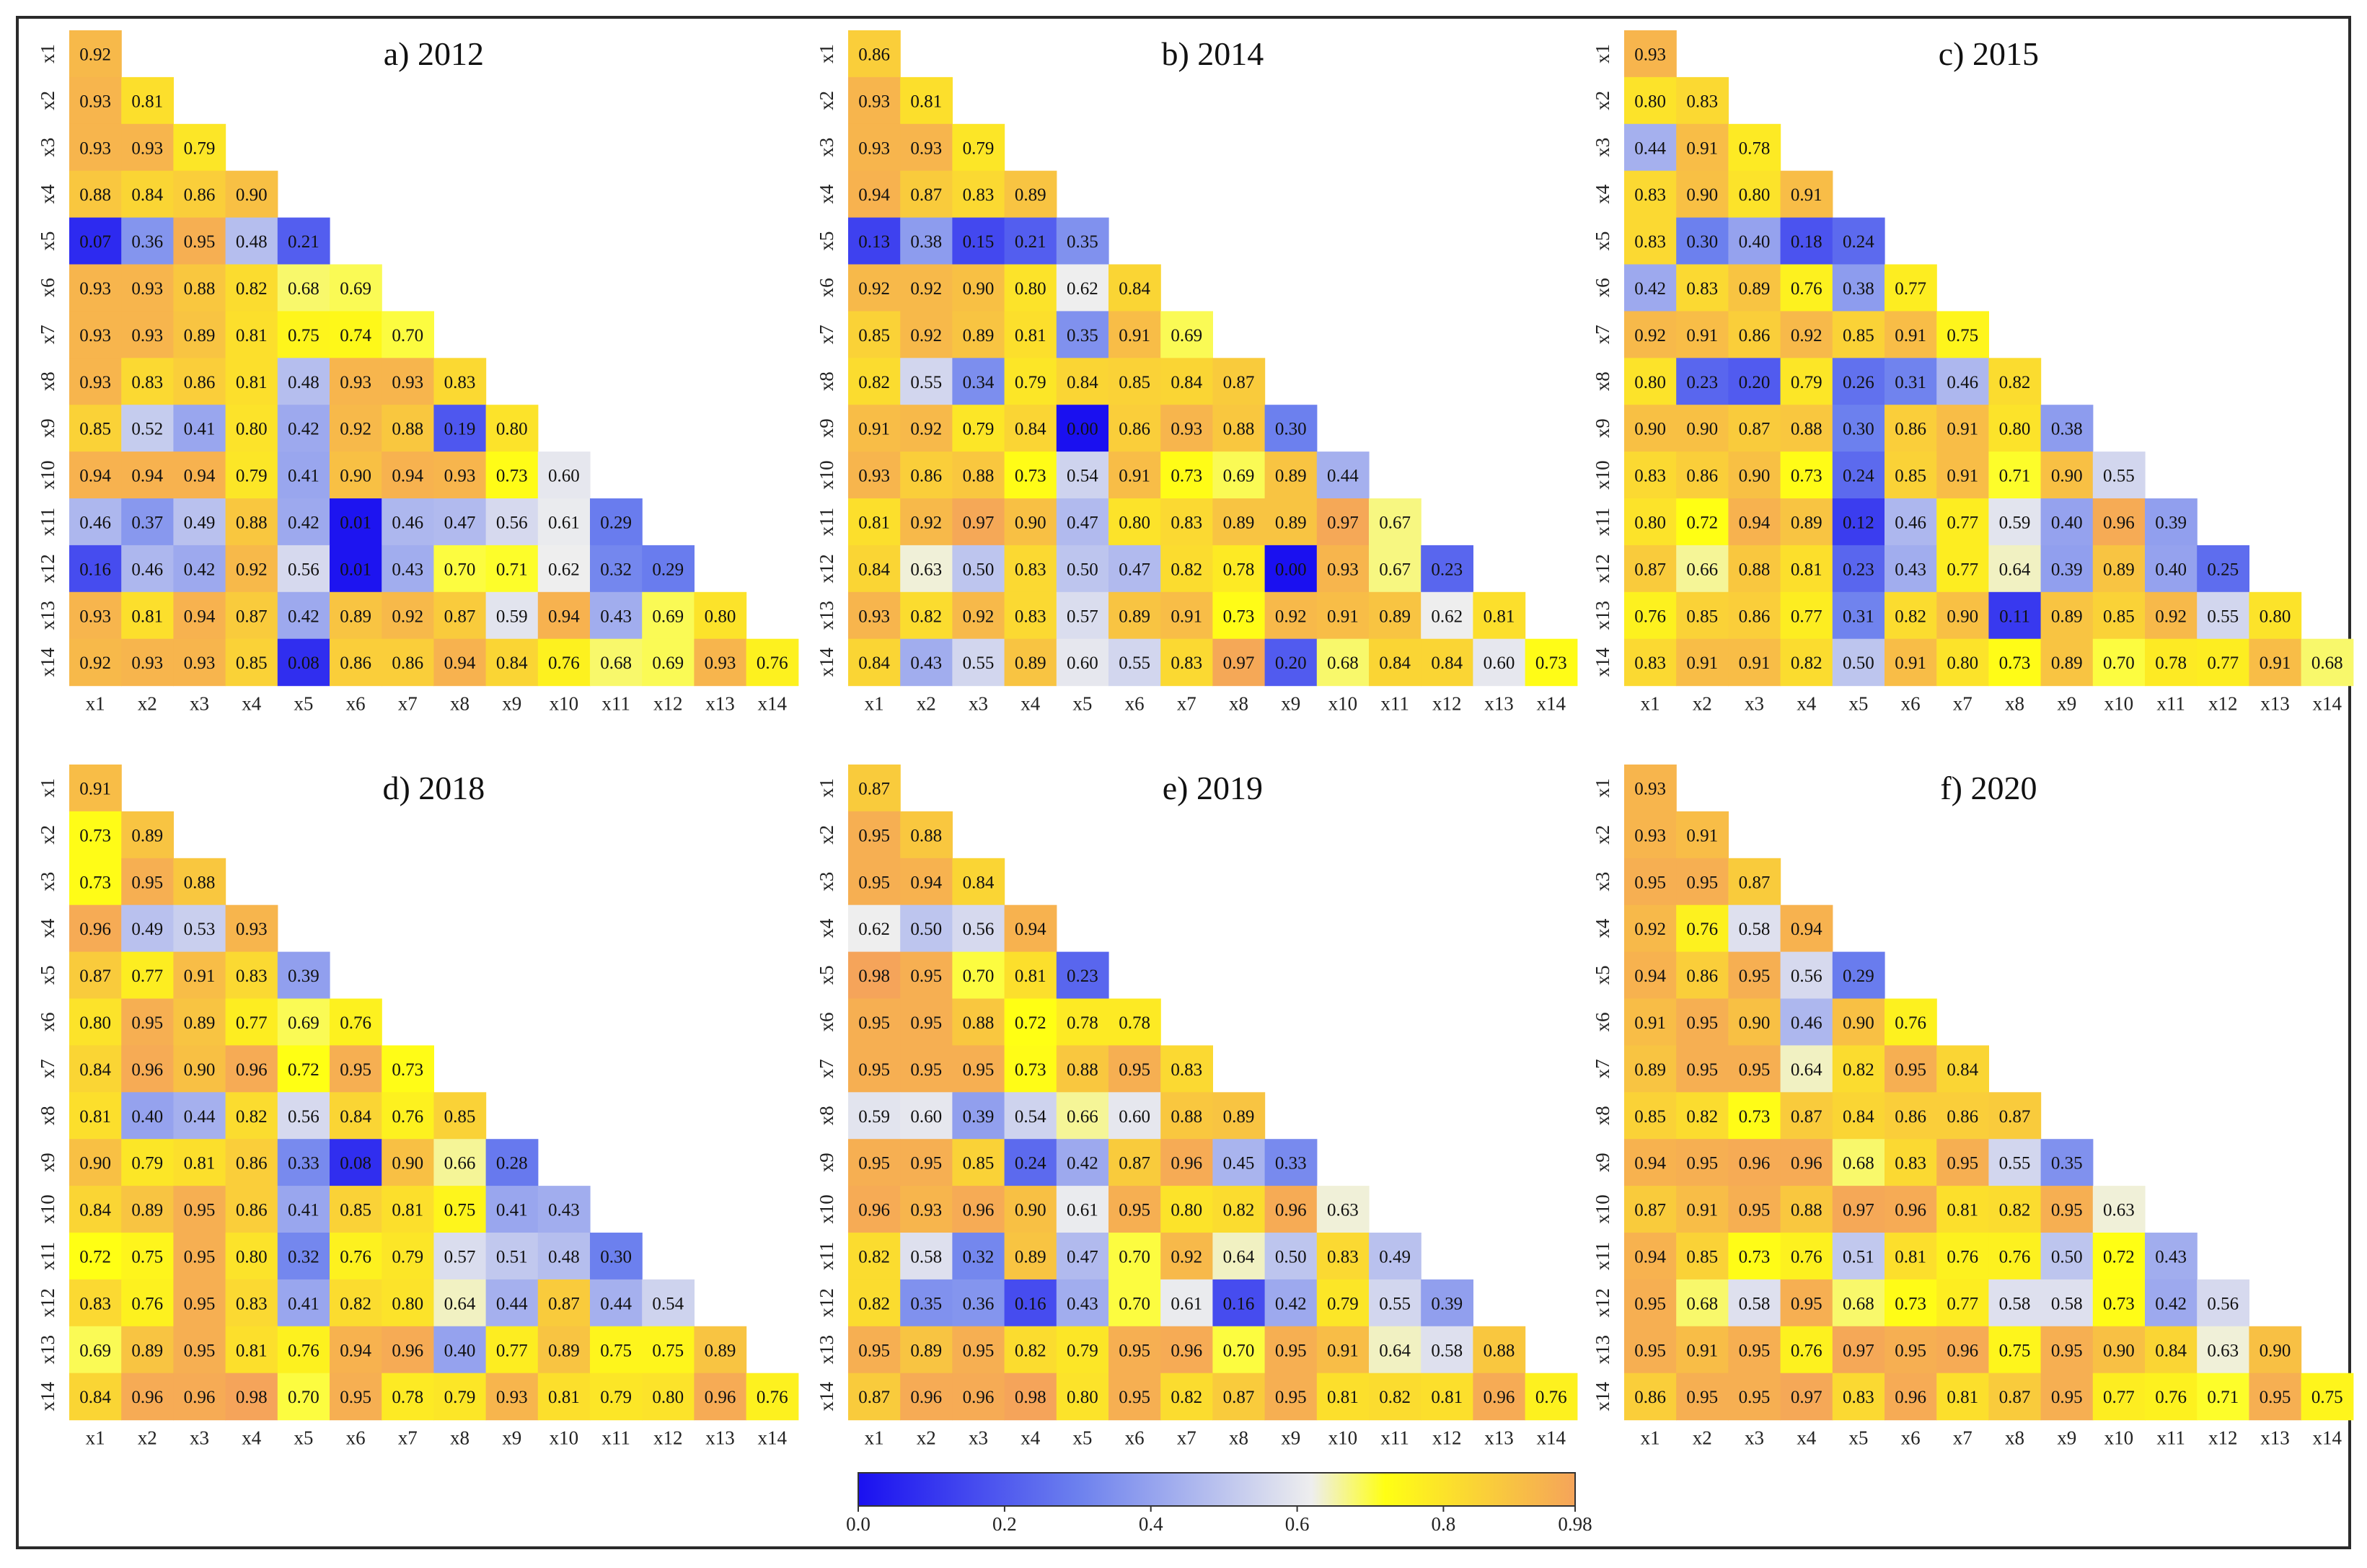  Describe the element at coordinates (1650, 242) in the screenshot. I see `cell-value-label: 0.83` at that location.